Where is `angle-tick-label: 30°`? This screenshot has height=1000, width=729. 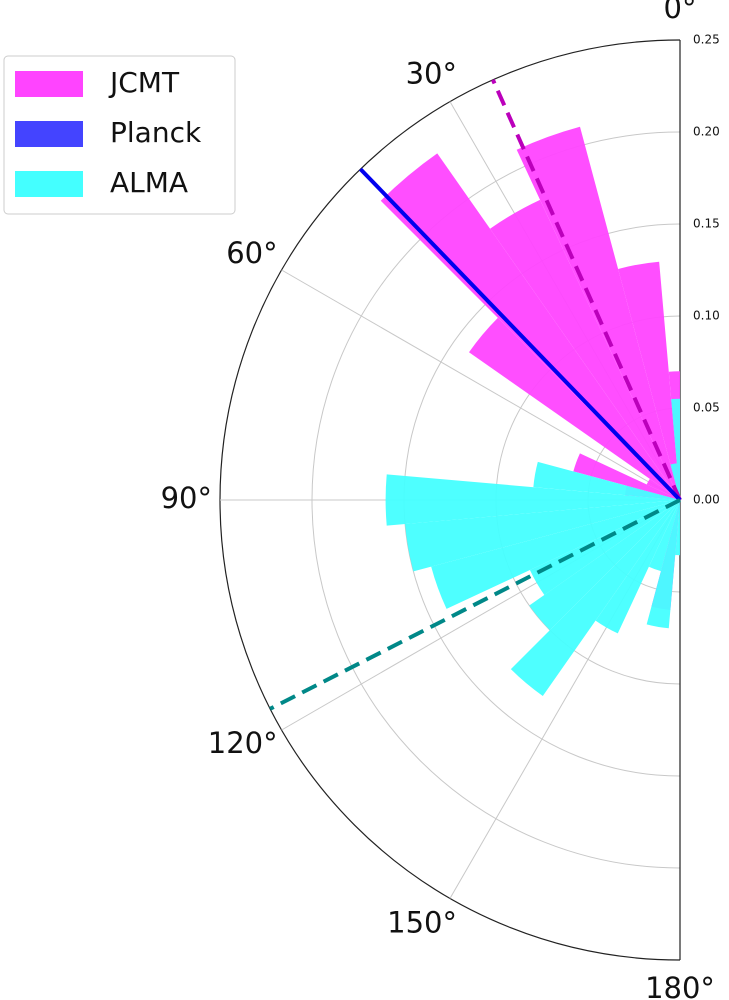 angle-tick-label: 30° is located at coordinates (431, 74).